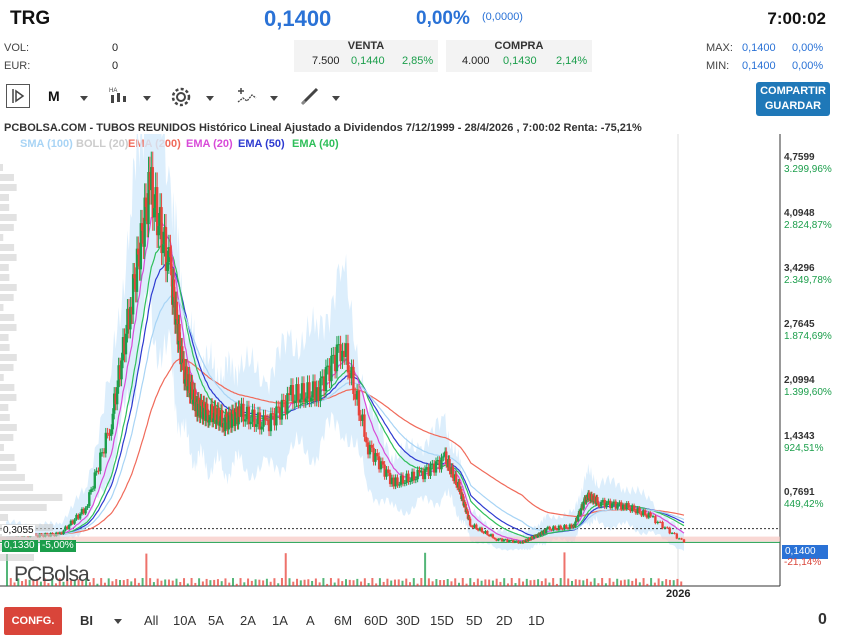 Image resolution: width=844 pixels, height=643 pixels. Describe the element at coordinates (311, 98) in the screenshot. I see `drawing-pencil-icon` at that location.